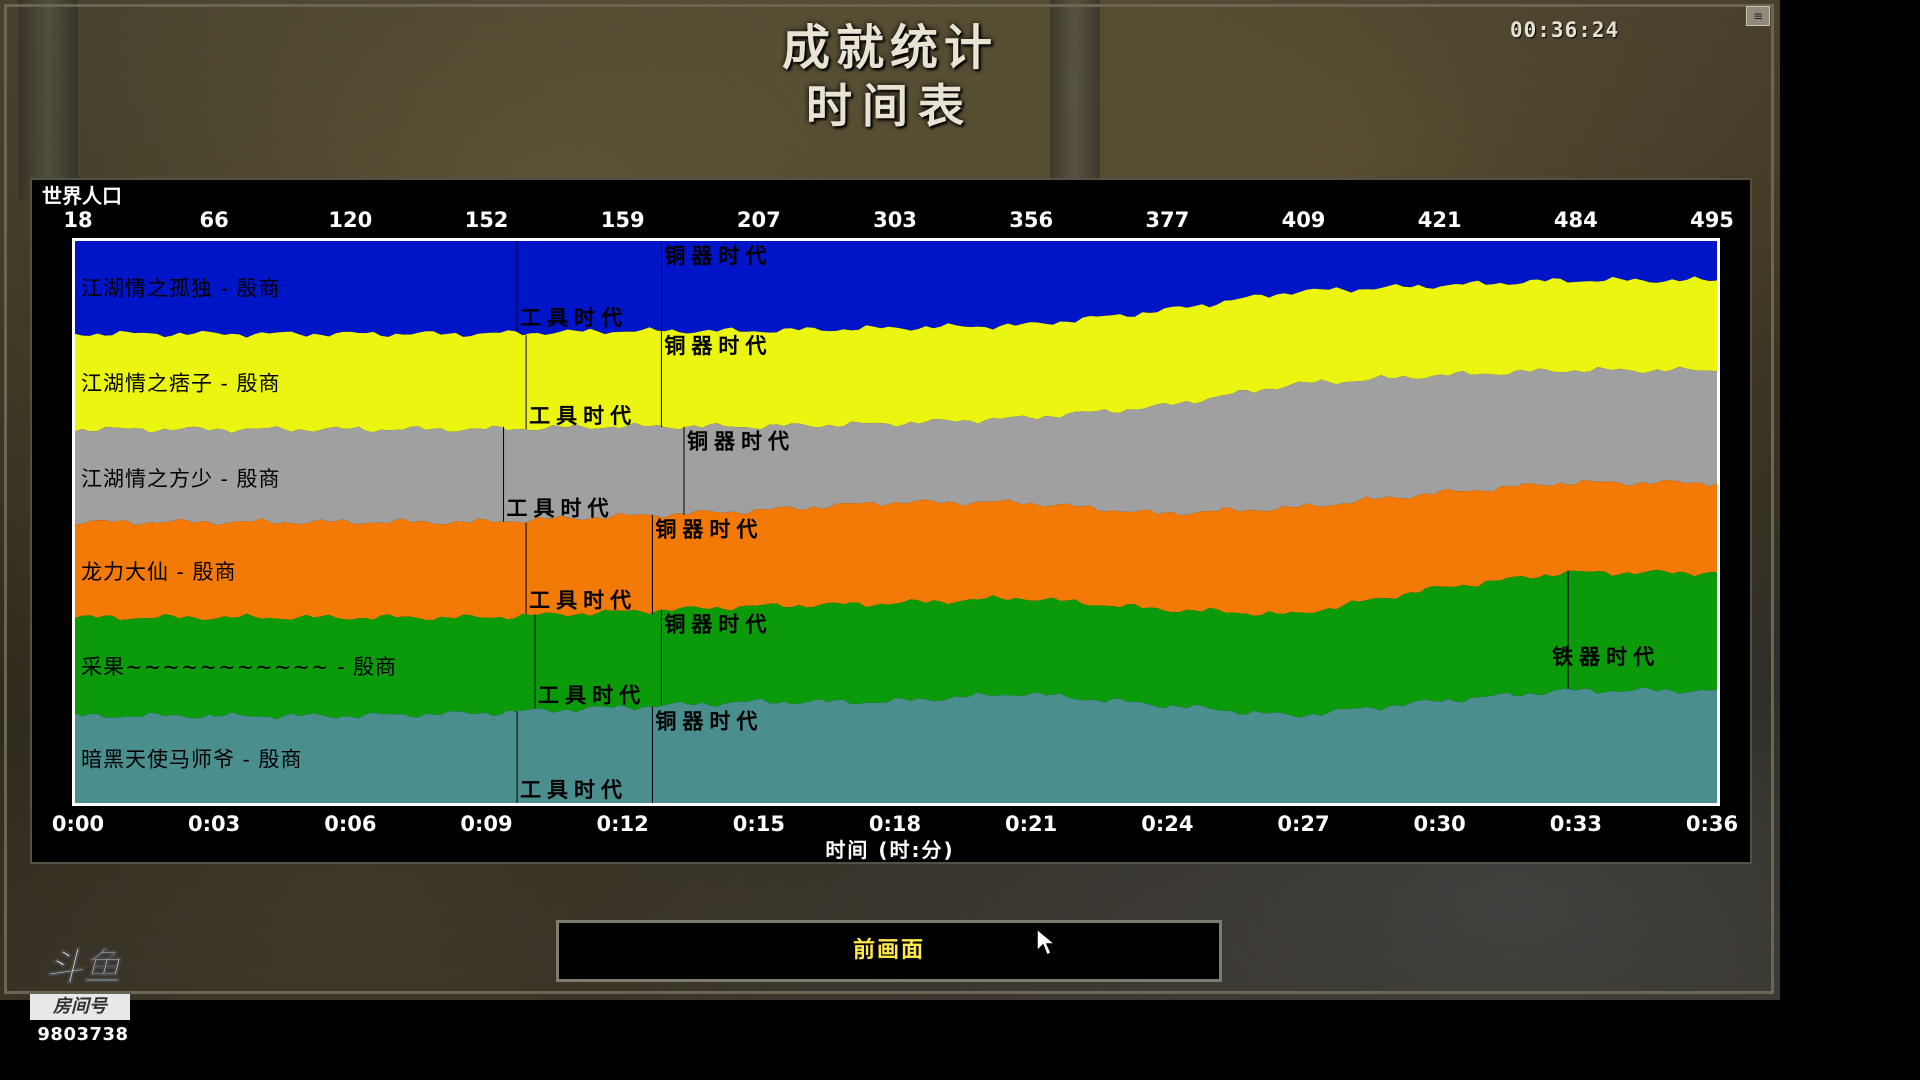  I want to click on stream-watermark: 斗鱼 房间号 9803738, so click(83, 994).